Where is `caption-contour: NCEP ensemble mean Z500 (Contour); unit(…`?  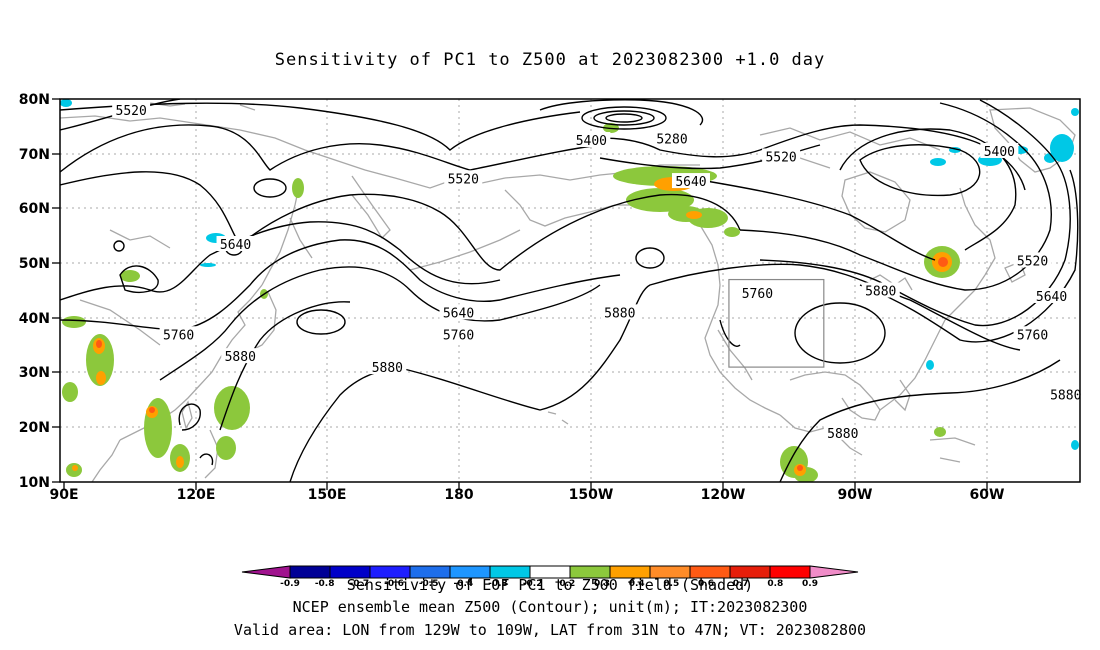
caption-contour: NCEP ensemble mean Z500 (Contour); unit(… is located at coordinates (550, 607).